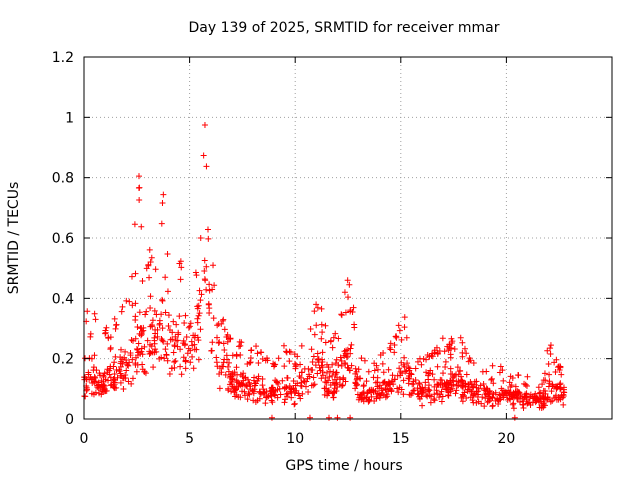  I want to click on x-tick-label: 20, so click(506, 439).